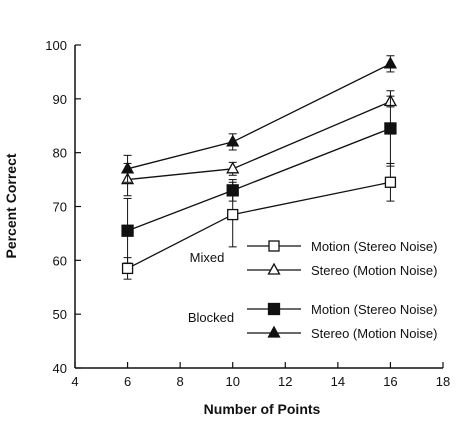 The width and height of the screenshot is (474, 433). I want to click on x-axis-ticks: 4 6 8 10 12 14 16 18, so click(260, 375).